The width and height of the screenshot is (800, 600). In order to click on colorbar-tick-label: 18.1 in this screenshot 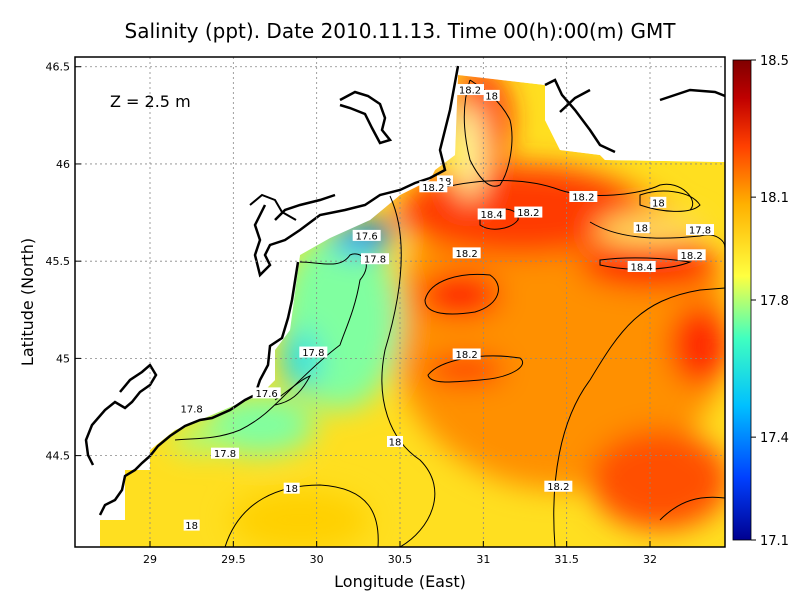, I will do `click(774, 198)`.